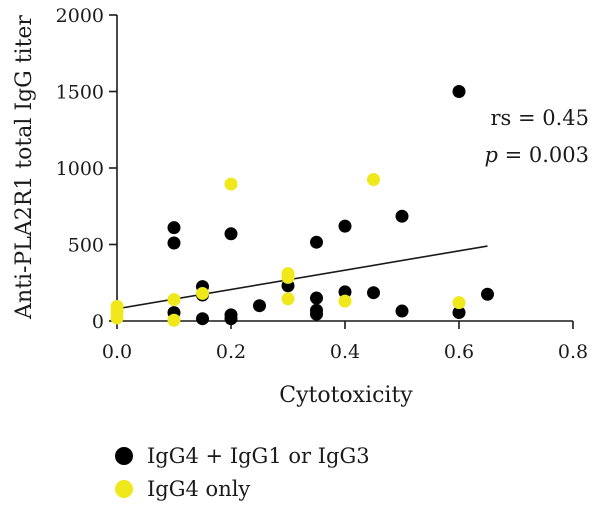 This screenshot has width=600, height=507. What do you see at coordinates (124, 456) in the screenshot?
I see `legend-marker-combined` at bounding box center [124, 456].